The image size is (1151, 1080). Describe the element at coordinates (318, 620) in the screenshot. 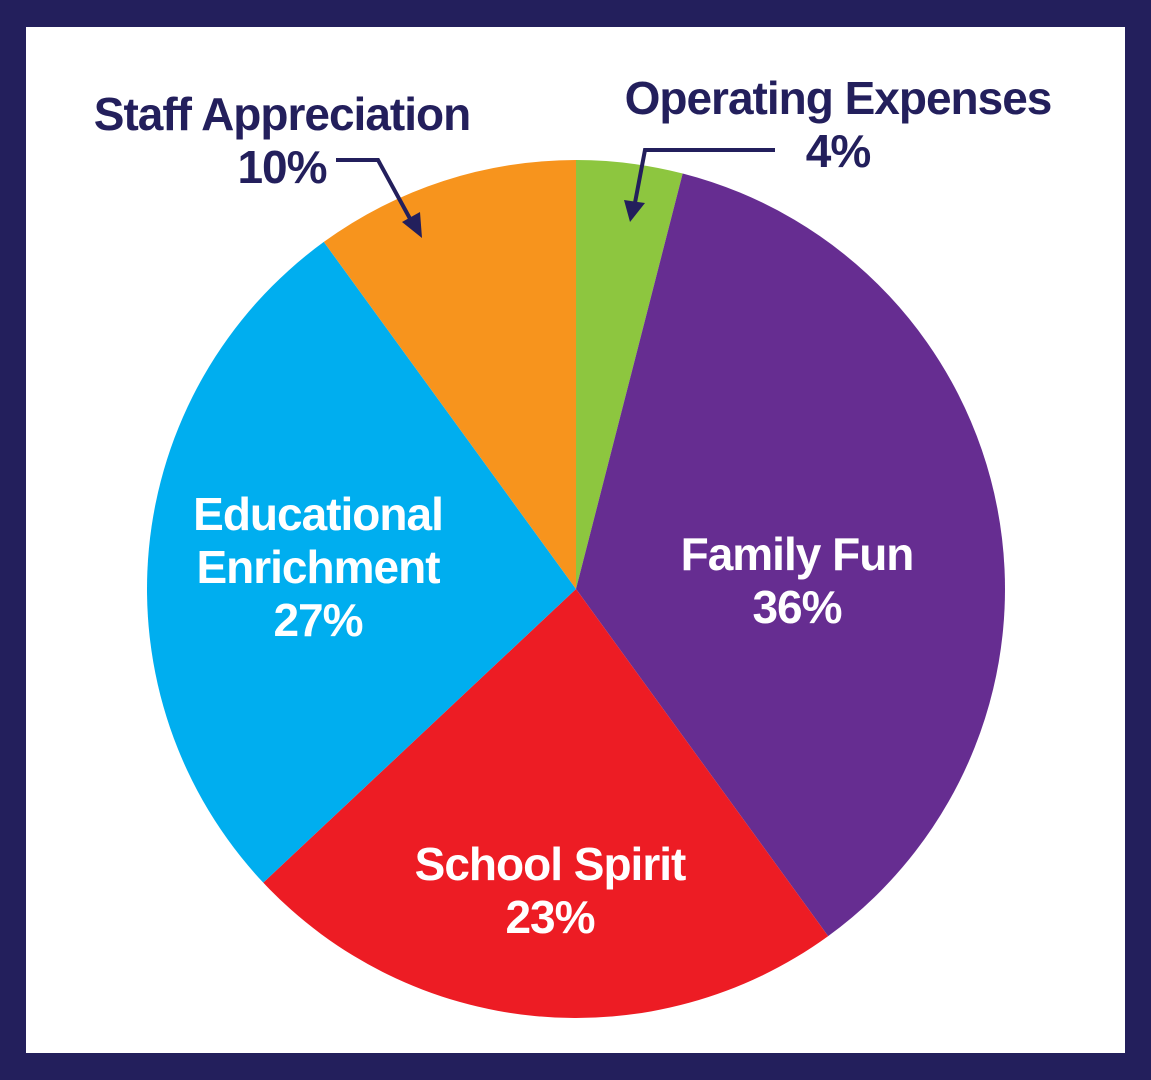

I see `value-label: 27%` at that location.